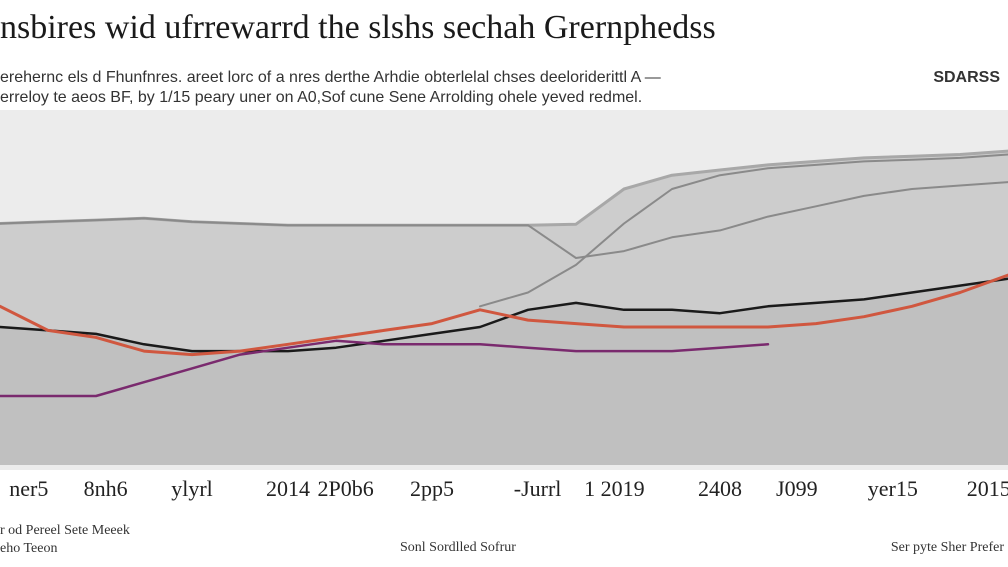 The height and width of the screenshot is (567, 1008). Describe the element at coordinates (192, 488) in the screenshot. I see `x-tick-label: ylyrl` at that location.